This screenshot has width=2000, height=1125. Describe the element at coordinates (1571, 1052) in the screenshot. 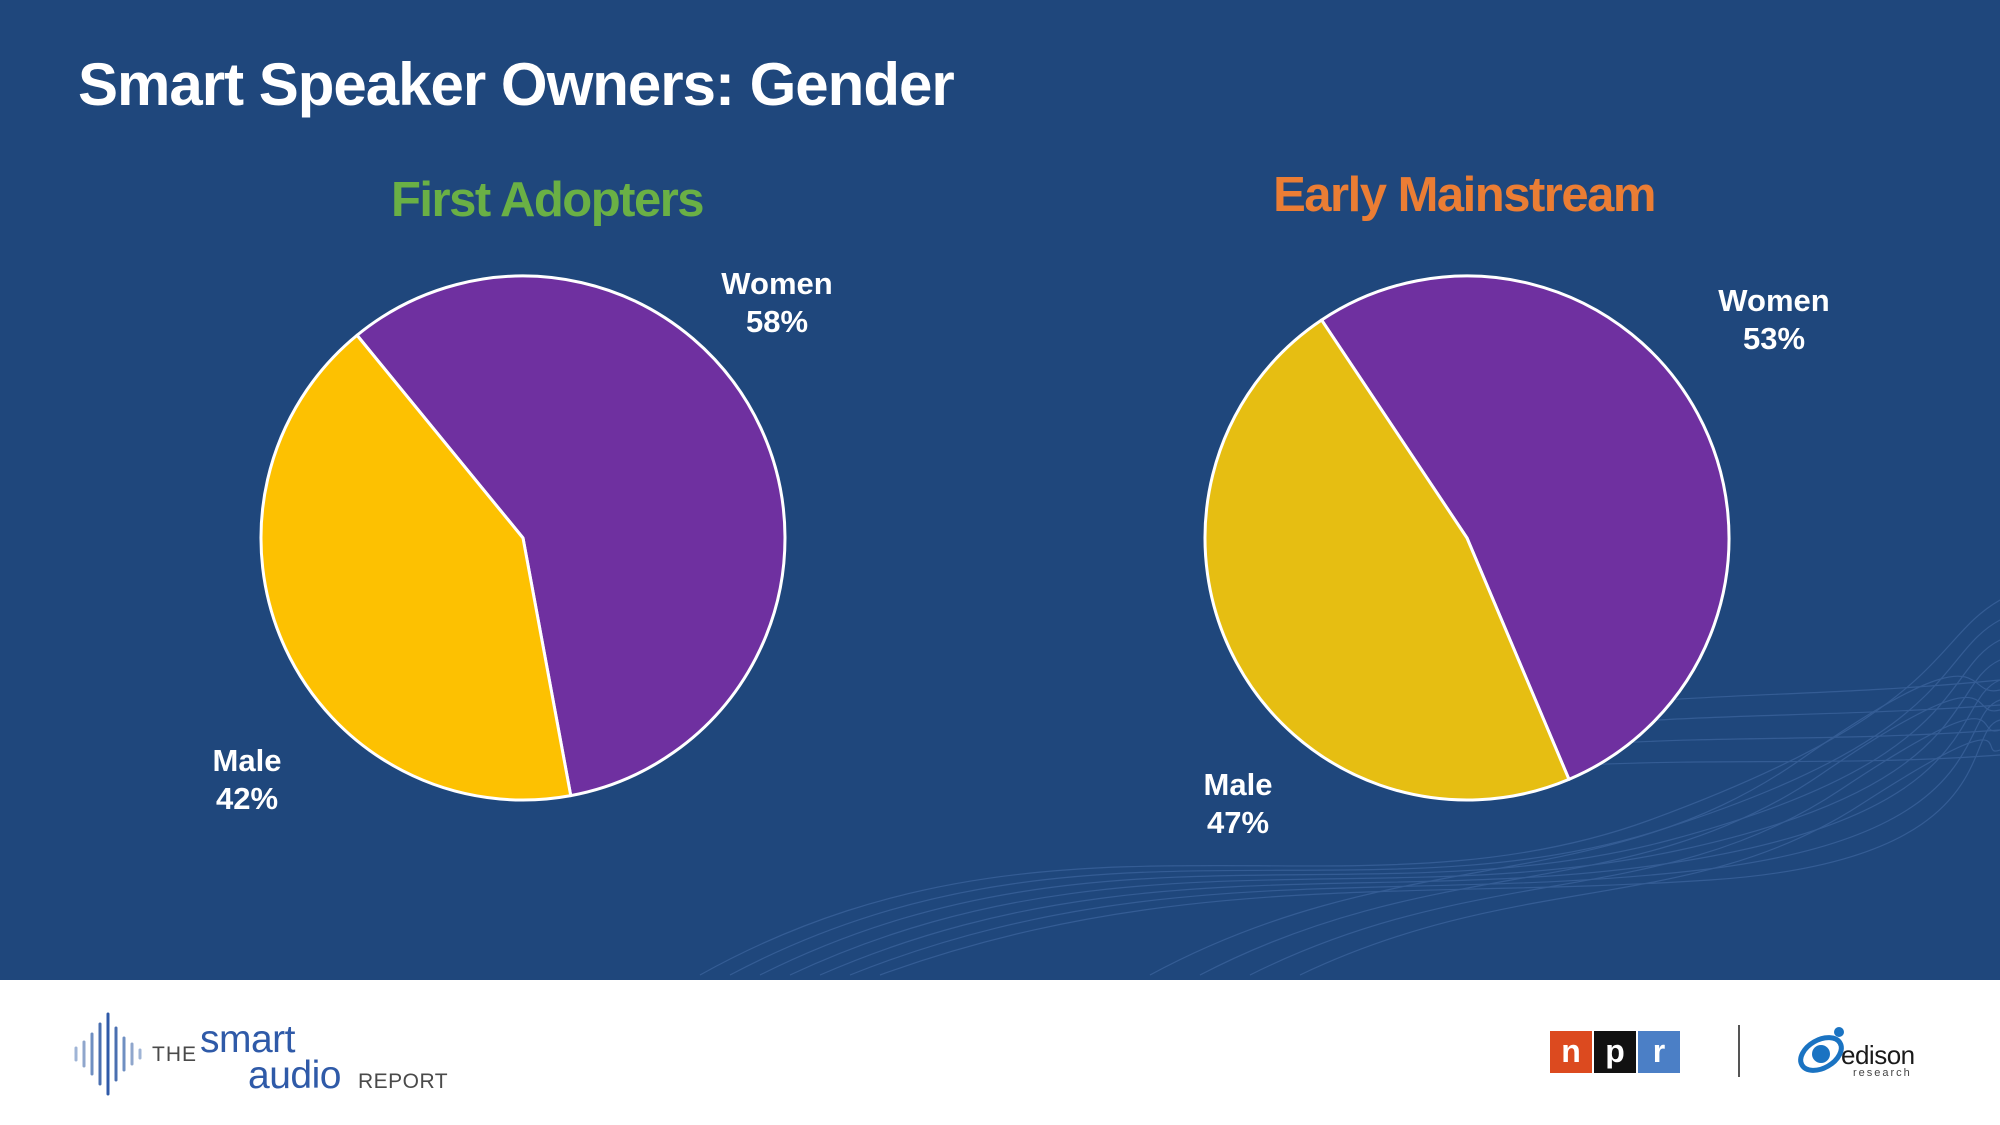

I see `npr-letter-n: n` at that location.